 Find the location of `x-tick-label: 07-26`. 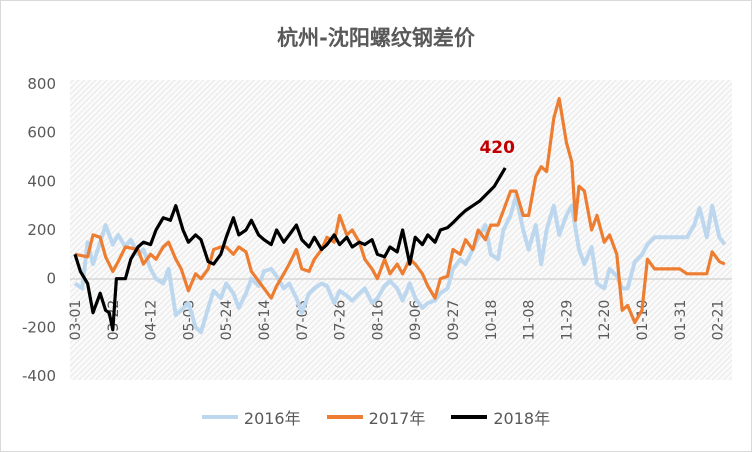

x-tick-label: 07-26 is located at coordinates (341, 320).